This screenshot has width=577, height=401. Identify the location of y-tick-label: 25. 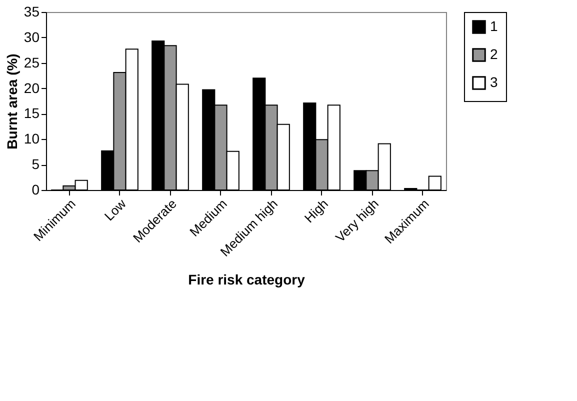
(32, 62).